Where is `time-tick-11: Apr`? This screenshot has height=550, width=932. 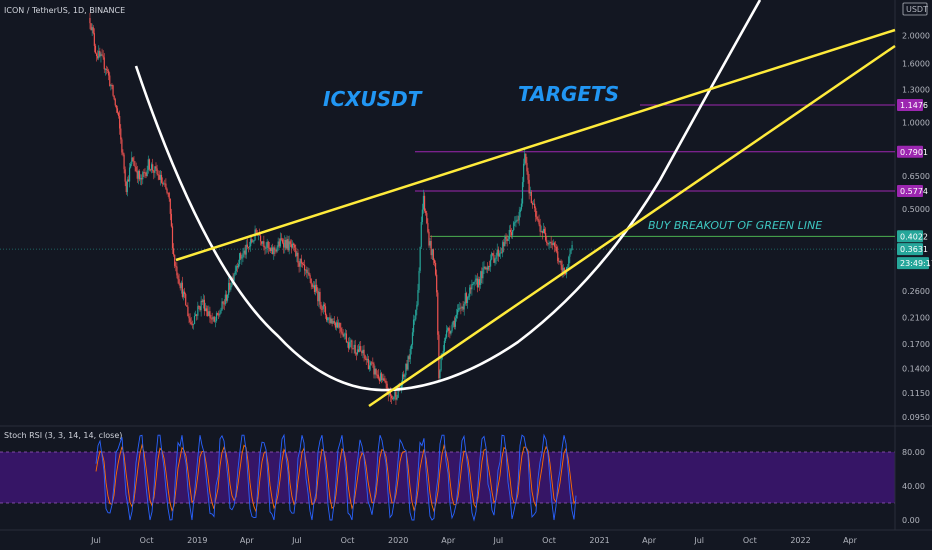 time-tick-11: Apr is located at coordinates (649, 540).